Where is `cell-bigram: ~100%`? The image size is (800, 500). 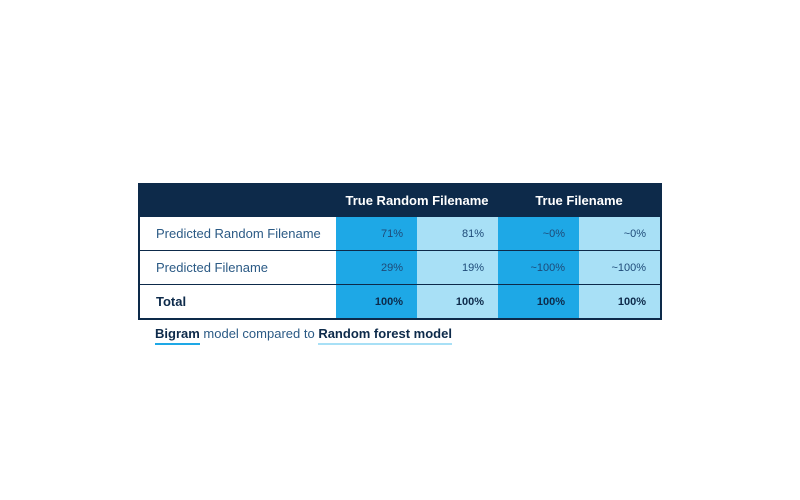
cell-bigram: ~100% is located at coordinates (539, 267).